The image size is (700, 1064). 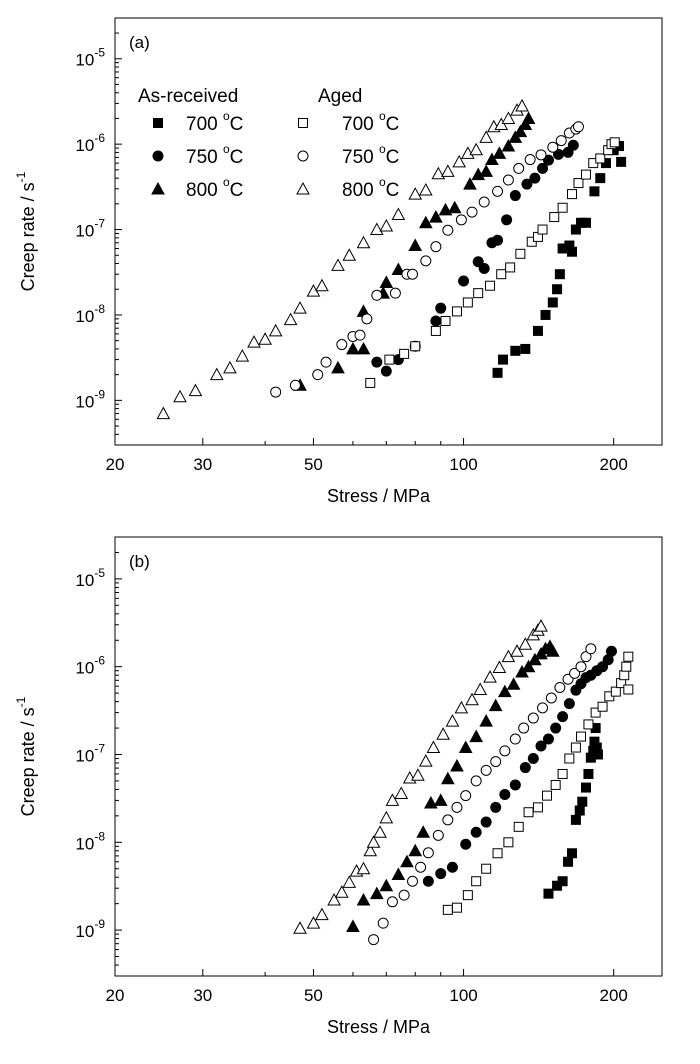 I want to click on legend-label-aged: 700 oC, so click(x=370, y=122).